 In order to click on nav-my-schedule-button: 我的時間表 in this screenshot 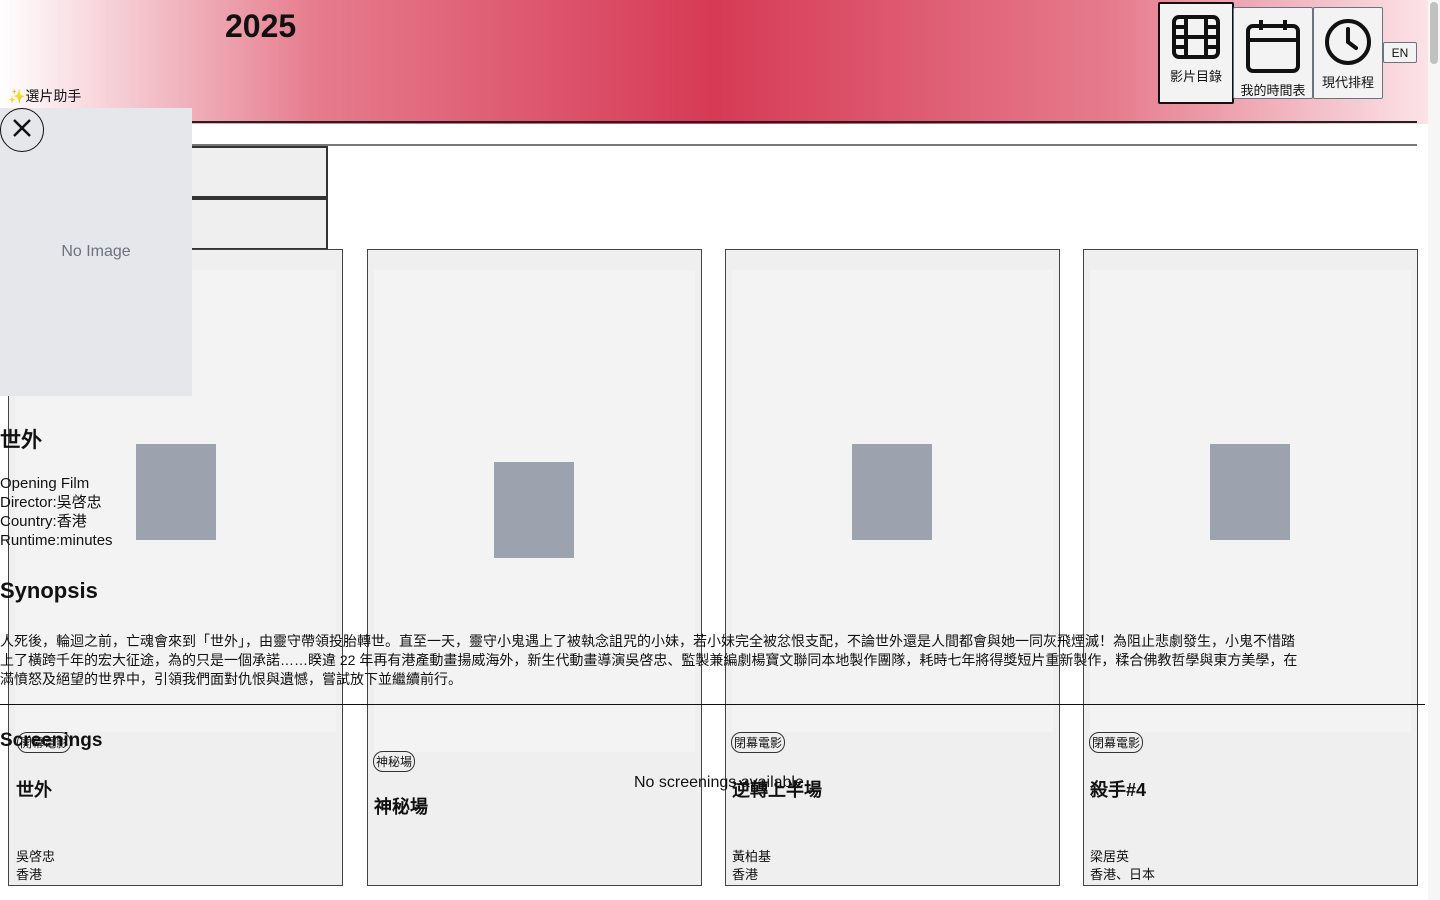, I will do `click(1273, 53)`.